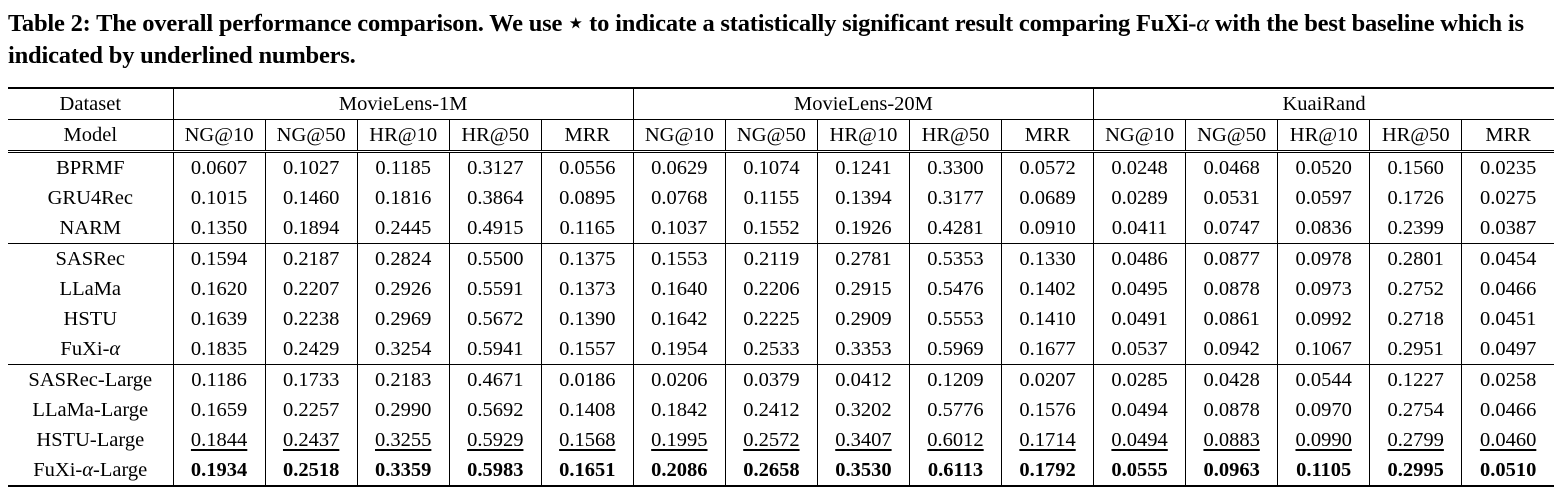 The width and height of the screenshot is (1554, 498). I want to click on metric-value: 0.0460, so click(1508, 440).